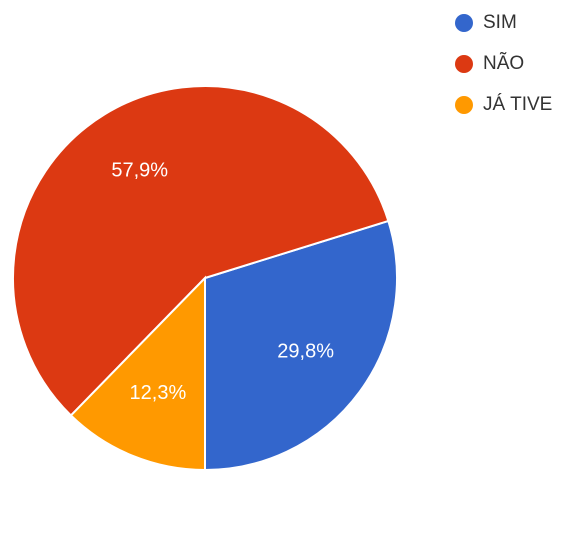  Describe the element at coordinates (305, 351) in the screenshot. I see `slice-label-sim: 29,8%` at that location.